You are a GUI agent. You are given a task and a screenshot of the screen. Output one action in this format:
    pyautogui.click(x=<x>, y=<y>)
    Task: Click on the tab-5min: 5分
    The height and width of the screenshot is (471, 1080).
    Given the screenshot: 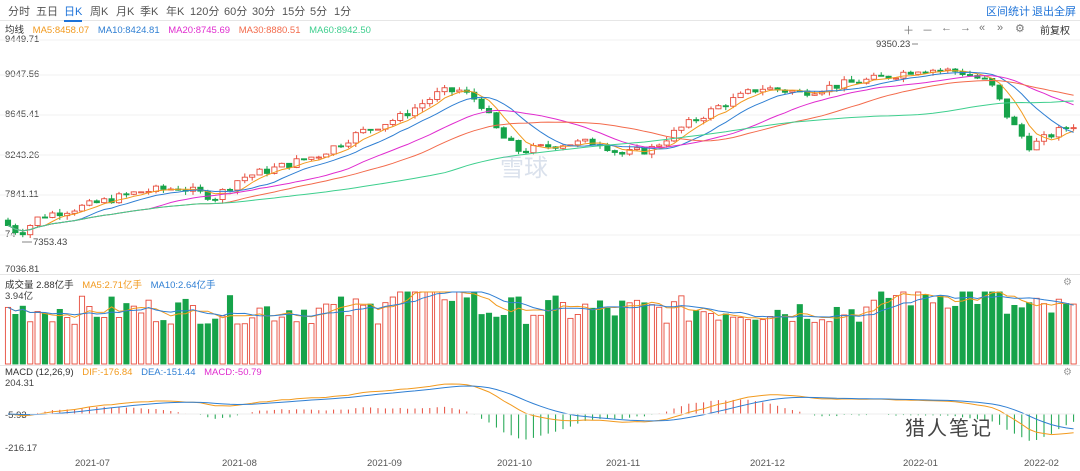 What is the action you would take?
    pyautogui.click(x=319, y=12)
    